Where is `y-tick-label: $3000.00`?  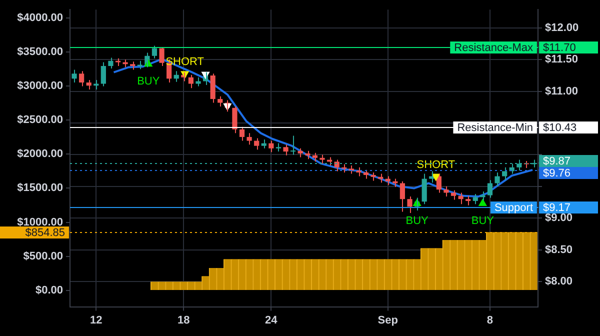
y-tick-label: $3000.00 is located at coordinates (40, 86).